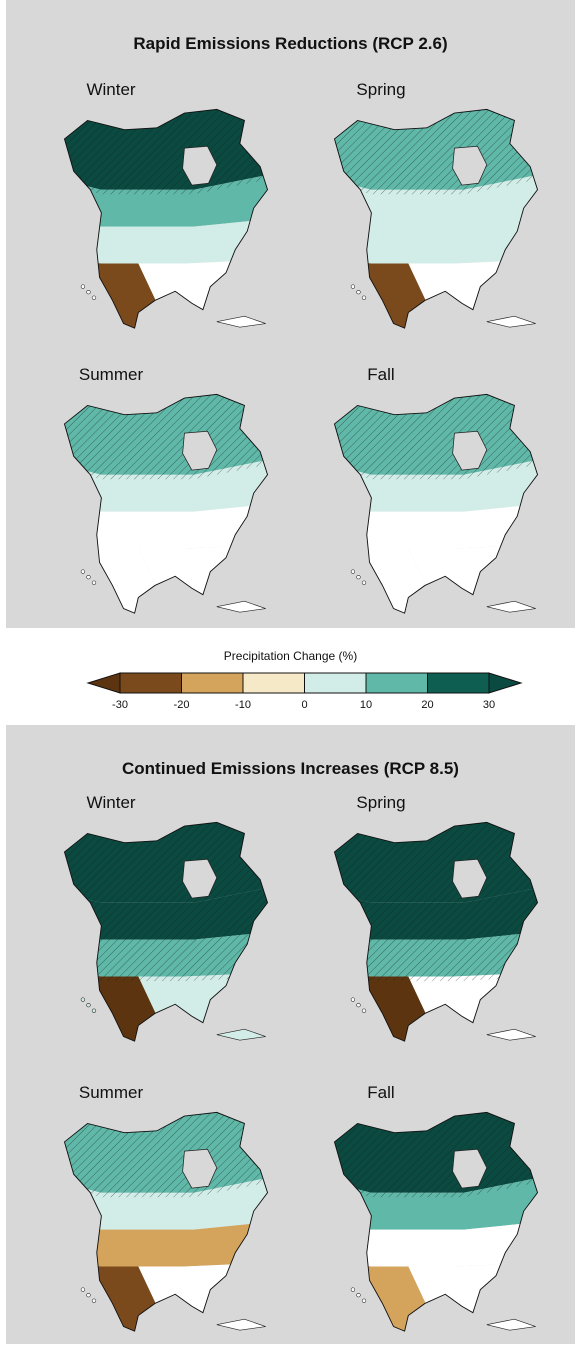 The image size is (581, 1347). I want to click on legend-tick-label: -30, so click(120, 705).